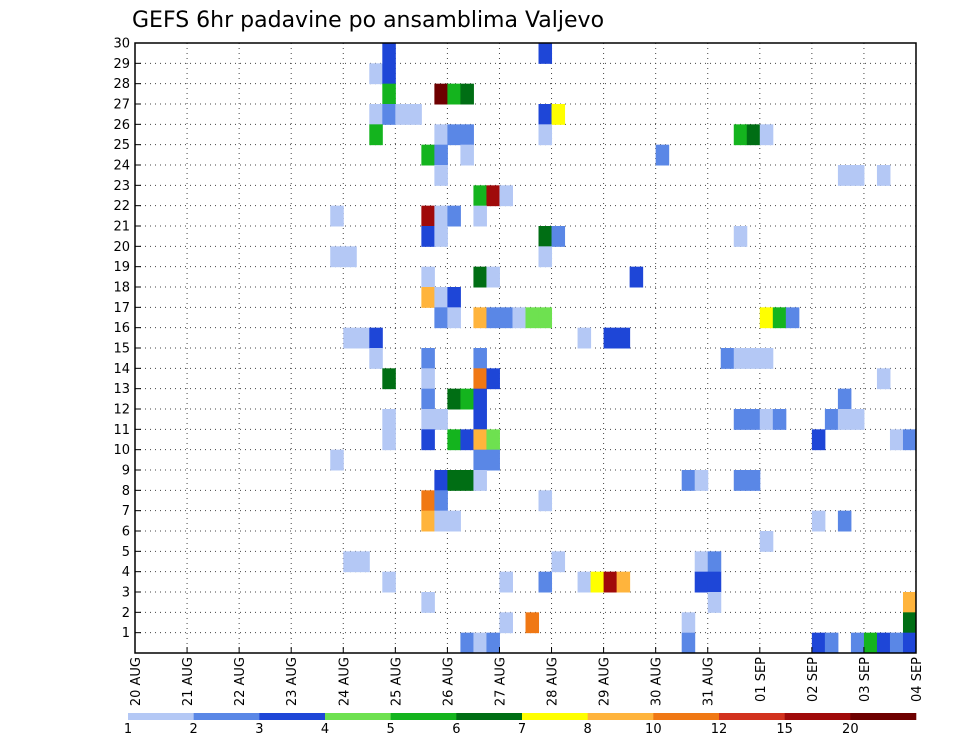 The height and width of the screenshot is (742, 960). What do you see at coordinates (292, 681) in the screenshot?
I see `x-tick-label: 23 AUG` at bounding box center [292, 681].